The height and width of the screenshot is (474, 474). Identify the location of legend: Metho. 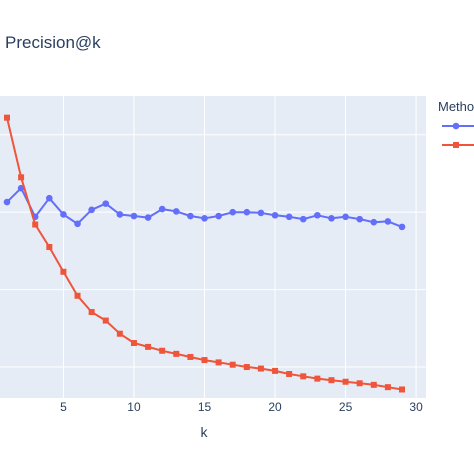
(456, 123).